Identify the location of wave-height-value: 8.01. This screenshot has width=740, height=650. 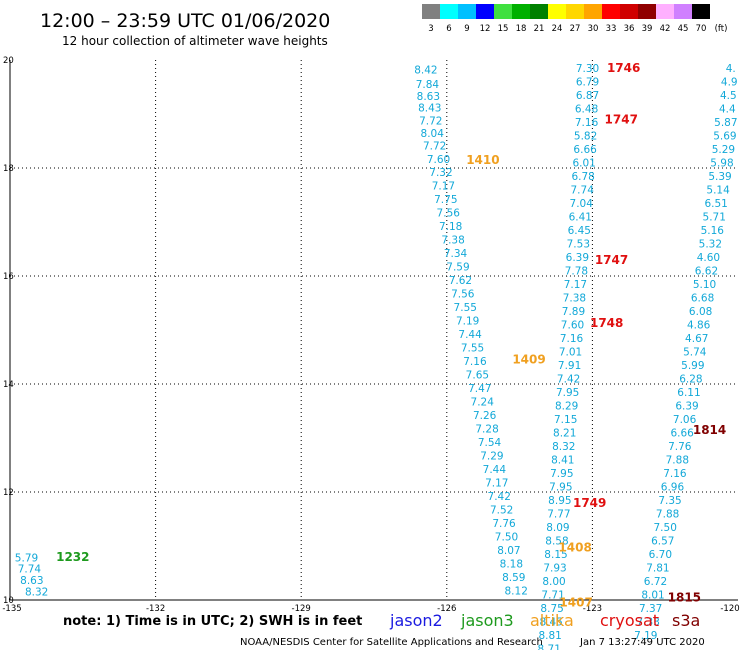
(652, 596).